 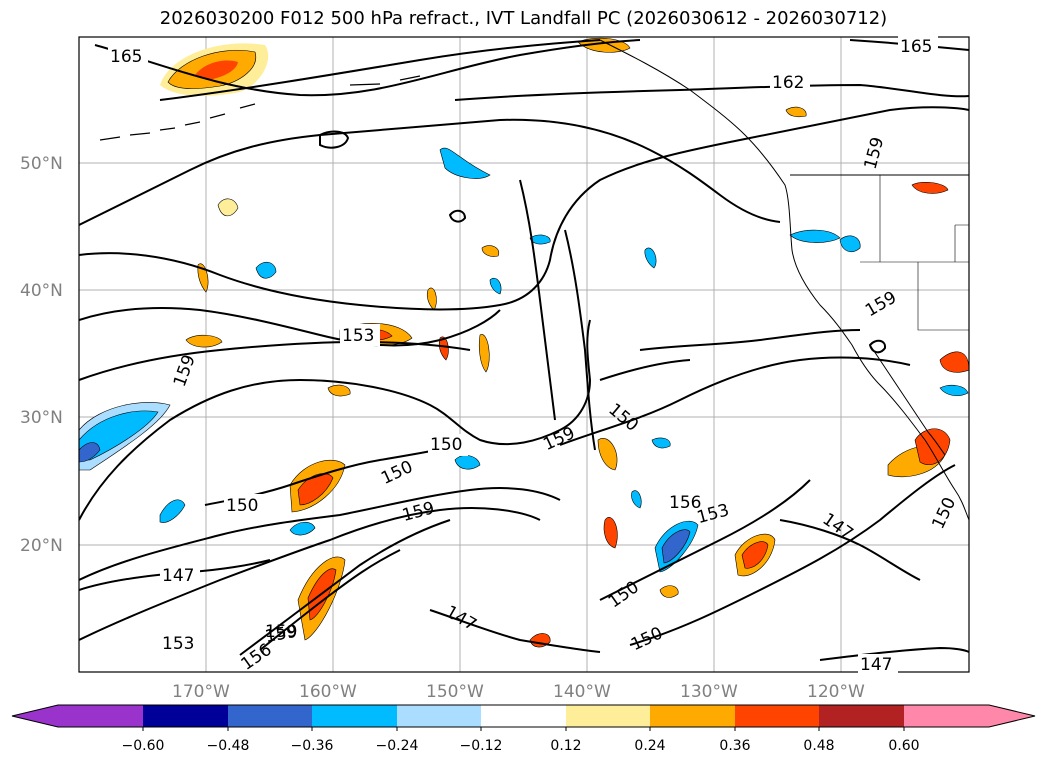 I want to click on contour-label: 147, so click(x=876, y=665).